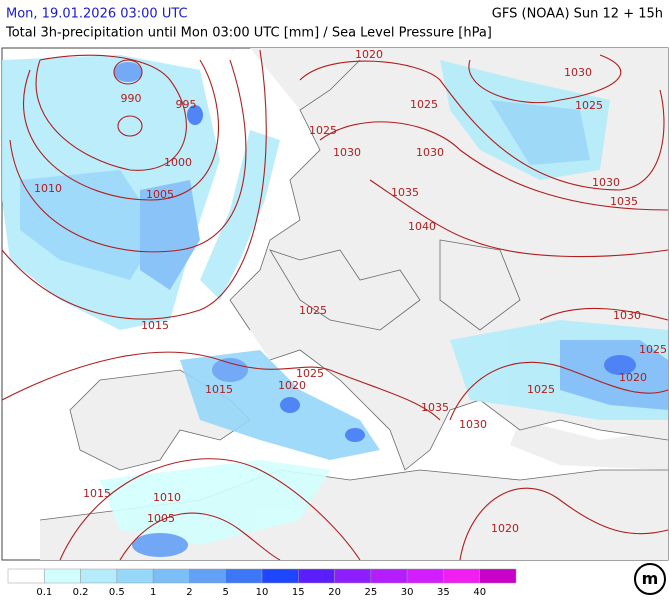 This screenshot has width=669, height=600. Describe the element at coordinates (97, 14) in the screenshot. I see `datetime: Mon, 19.01.2026 03:00 UTC` at that location.